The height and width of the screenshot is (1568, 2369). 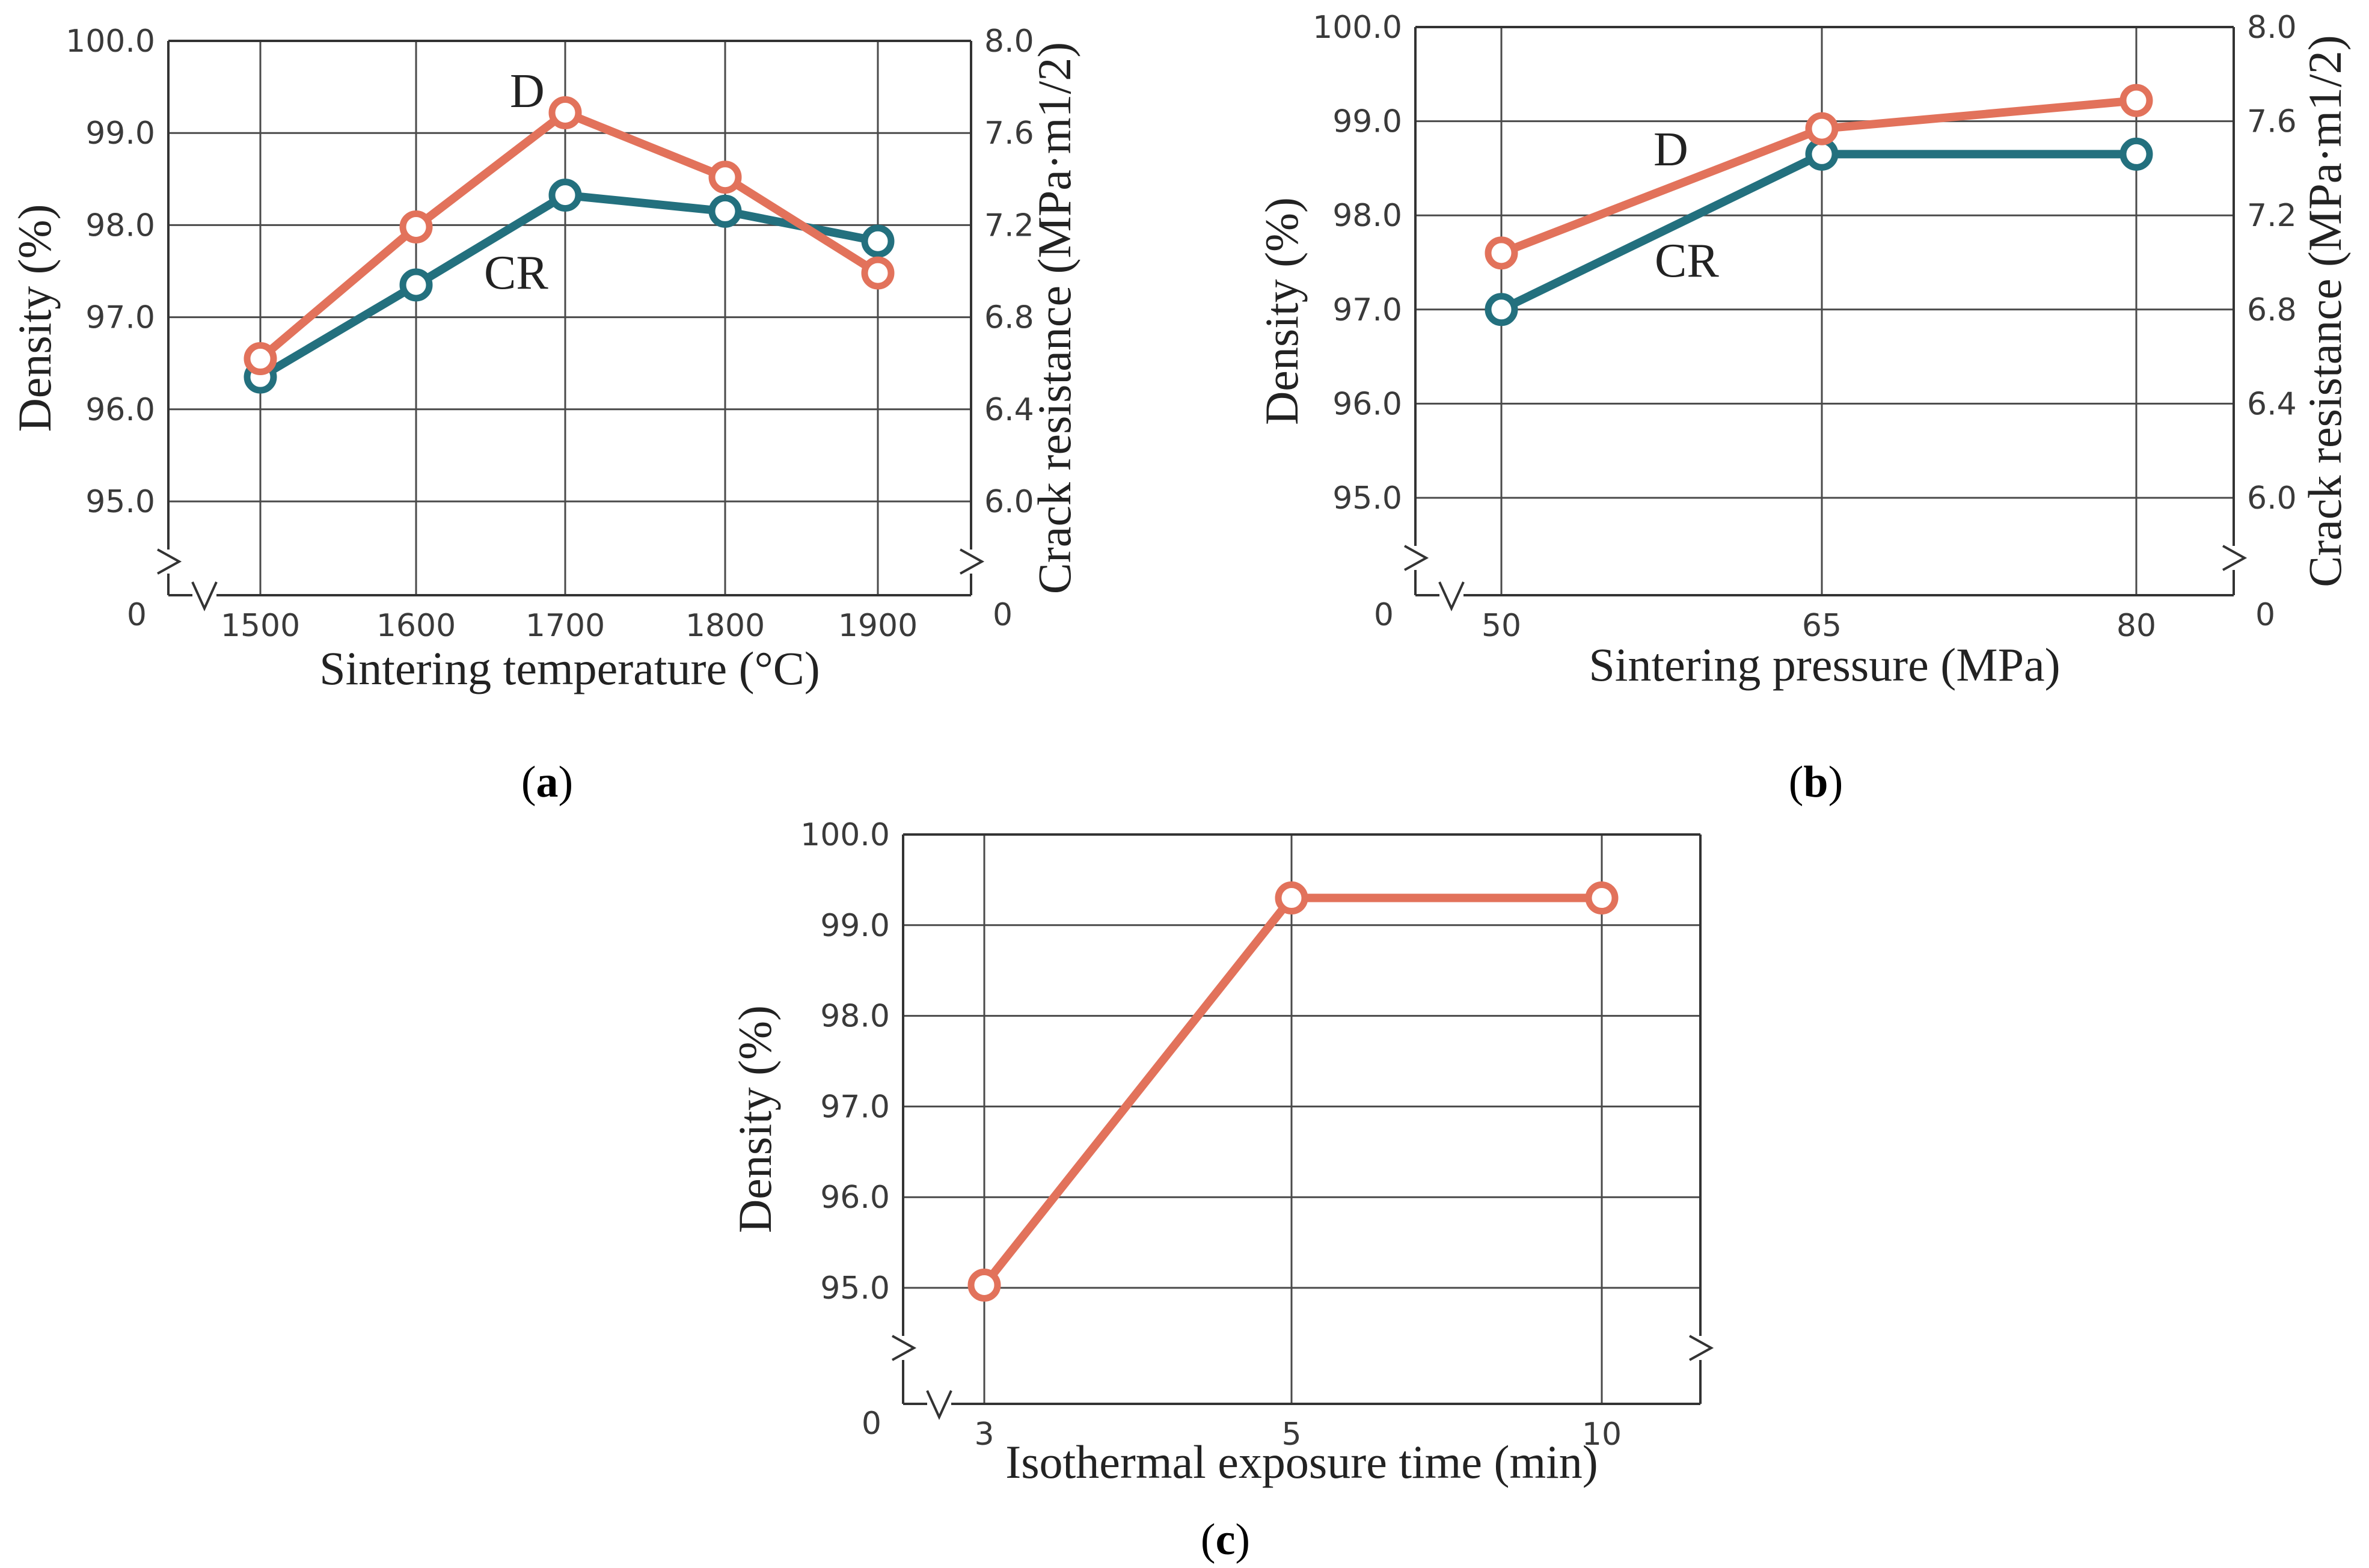 I want to click on x-tick-label: 1800, so click(x=725, y=626).